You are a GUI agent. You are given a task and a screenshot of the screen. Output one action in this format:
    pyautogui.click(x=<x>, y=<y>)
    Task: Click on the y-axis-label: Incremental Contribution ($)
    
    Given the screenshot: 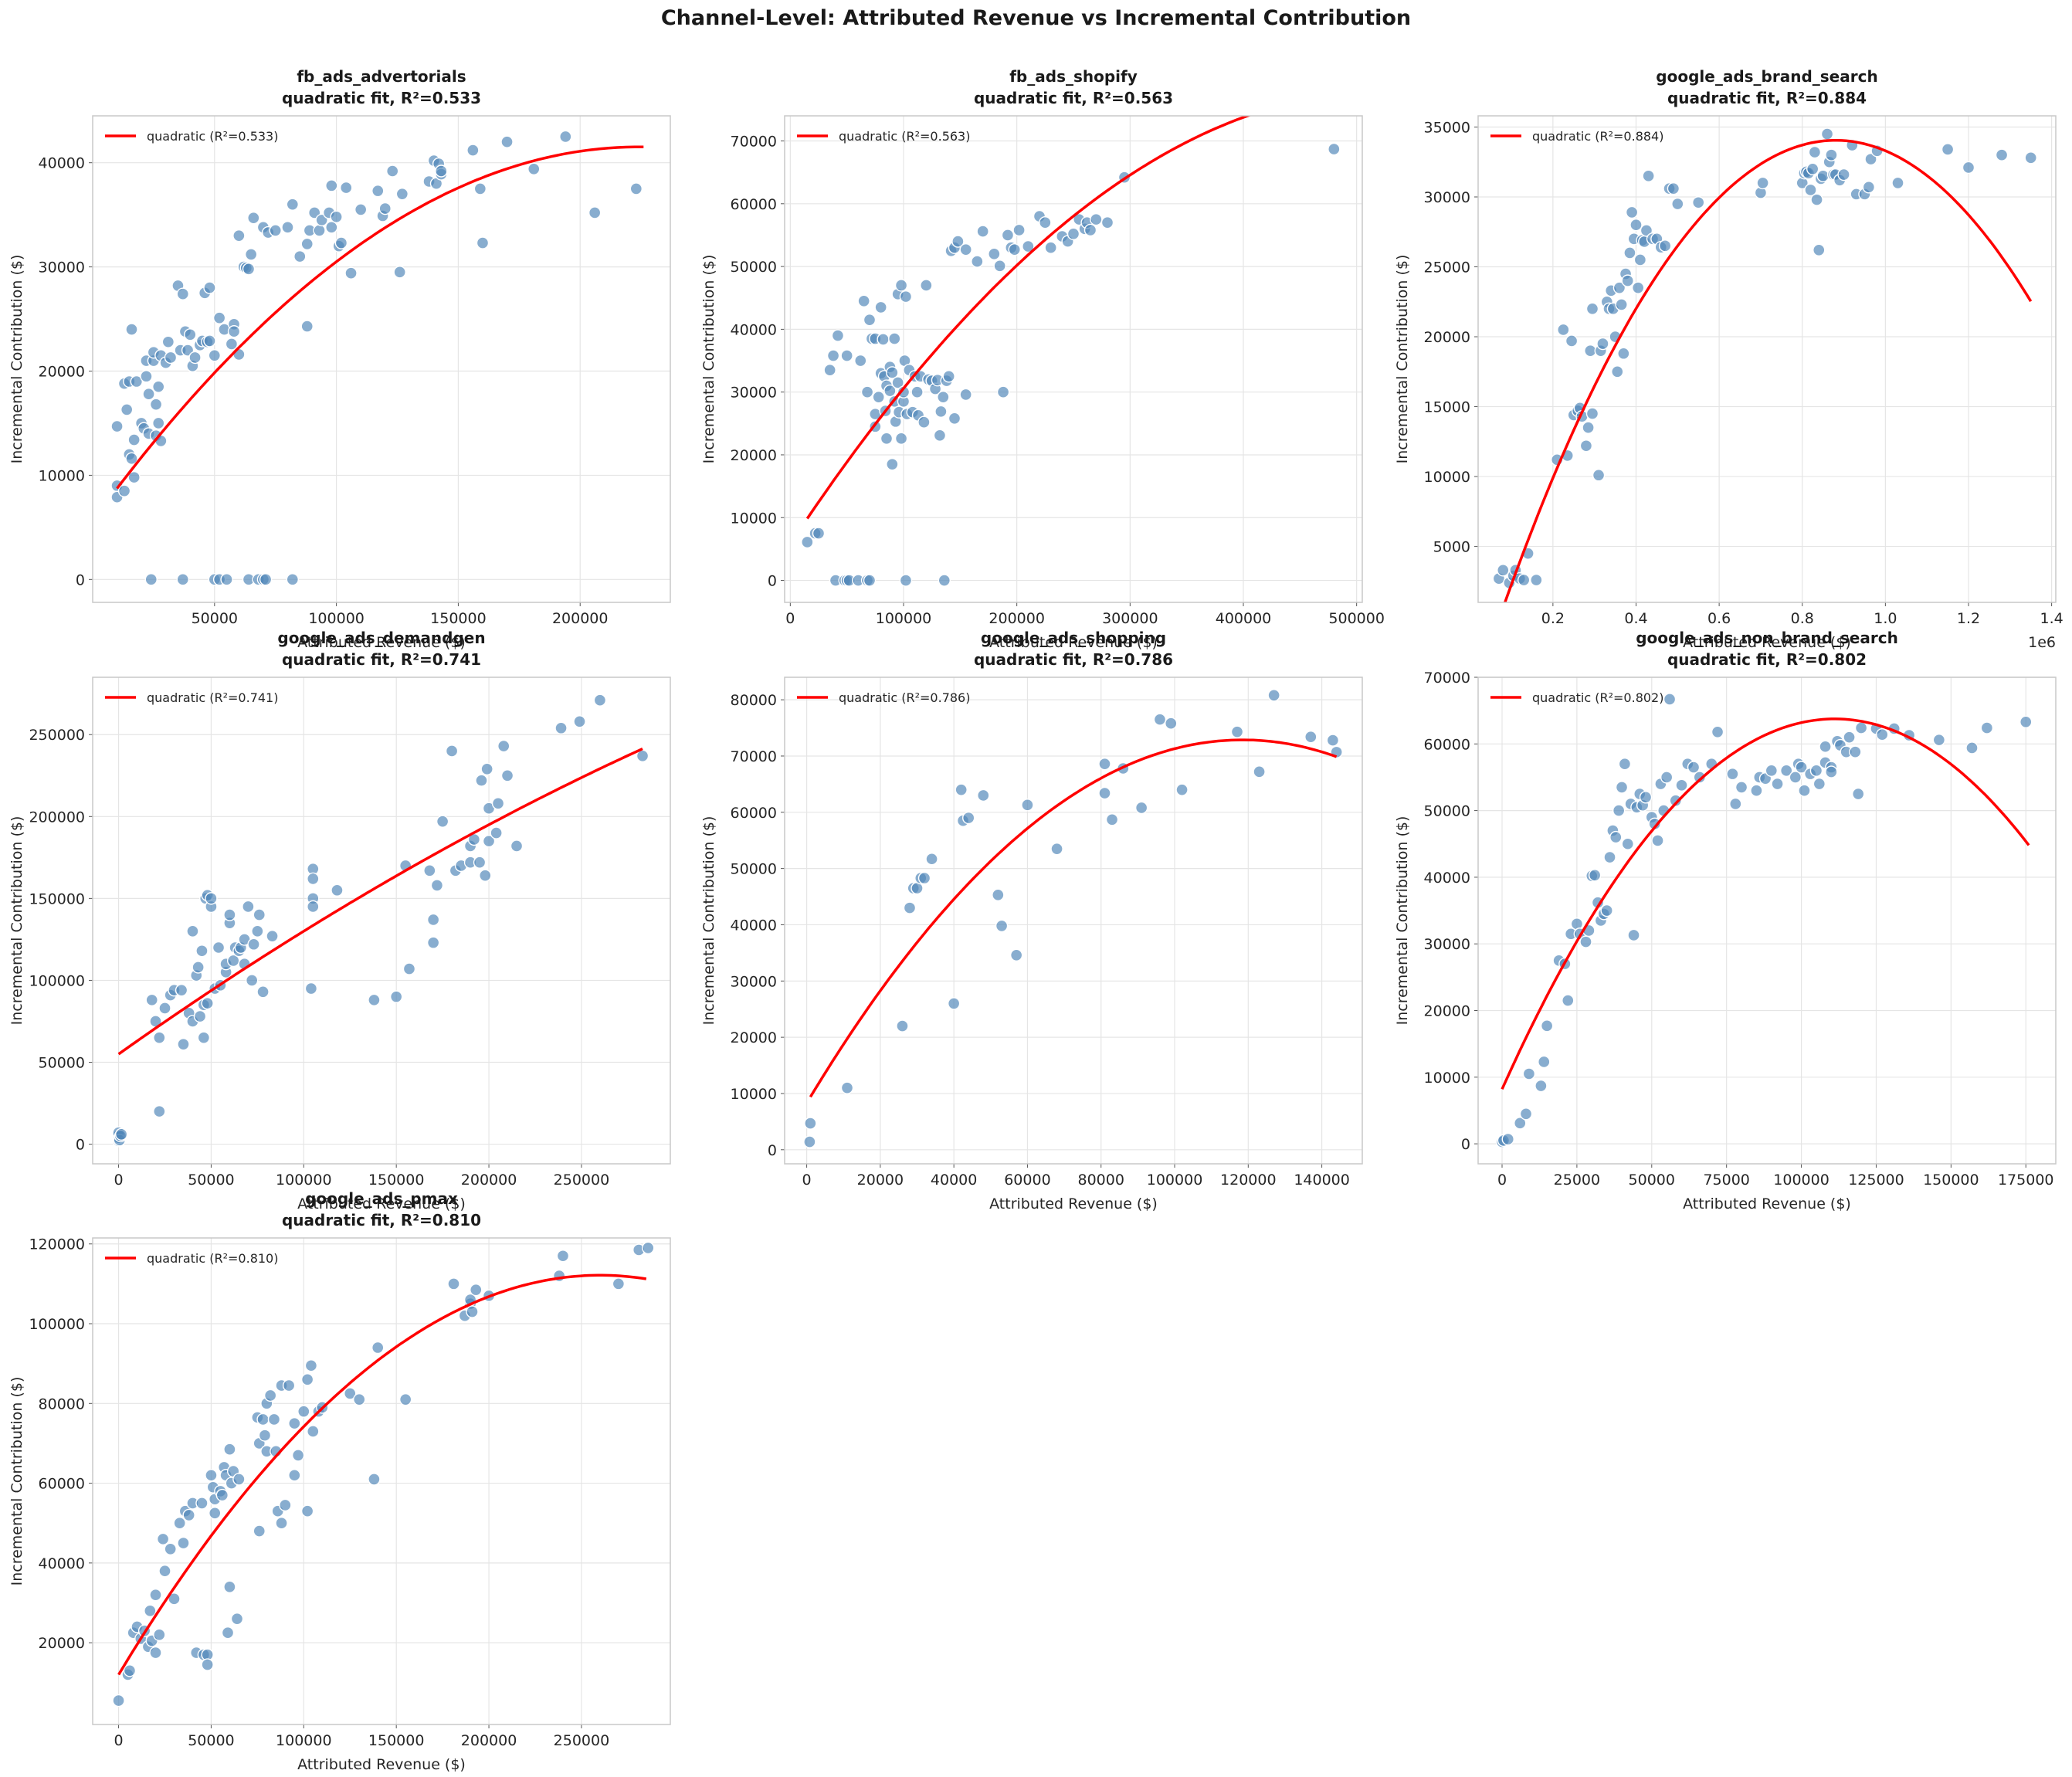 What is the action you would take?
    pyautogui.click(x=1402, y=359)
    